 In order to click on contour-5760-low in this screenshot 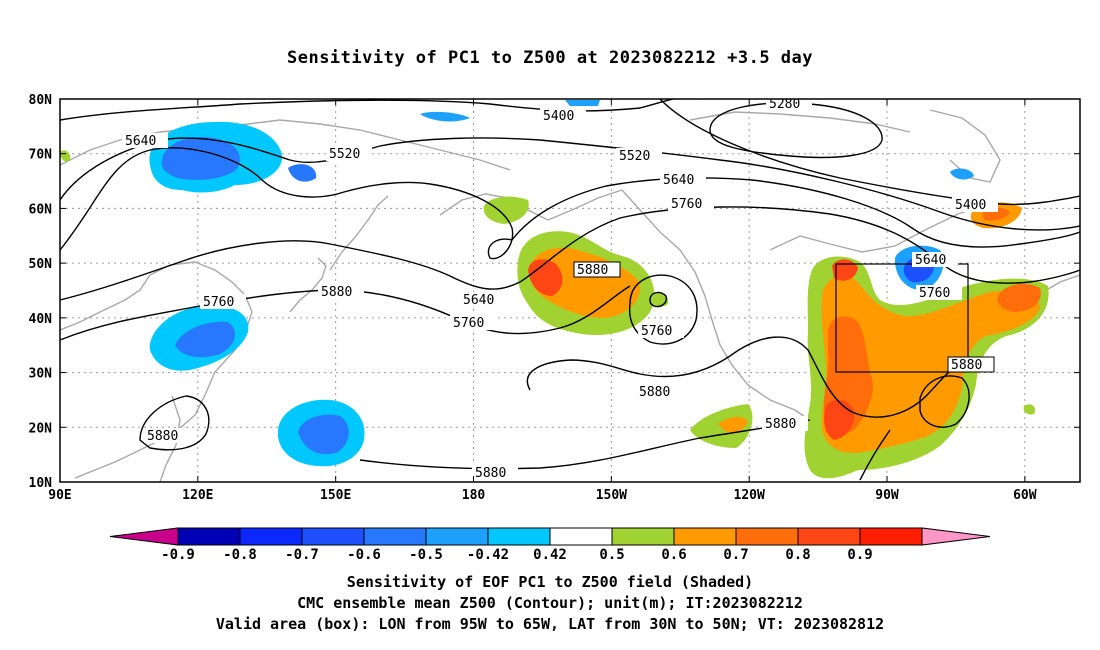, I will do `click(658, 299)`.